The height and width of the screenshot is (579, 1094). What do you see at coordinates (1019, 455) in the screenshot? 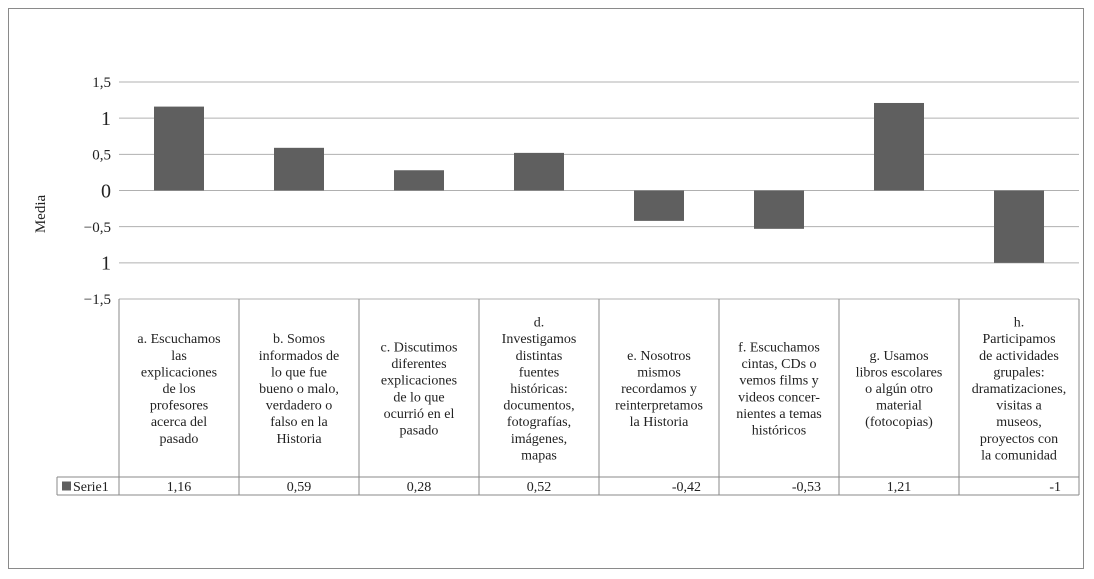
I see `category-label-line: la comunidad` at bounding box center [1019, 455].